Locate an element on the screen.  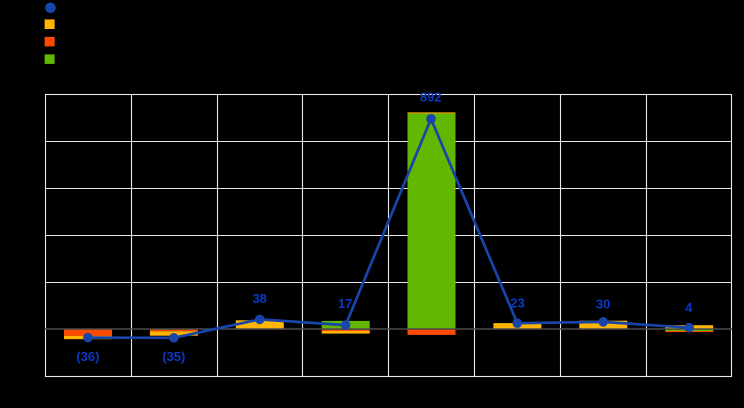
svg-text: (36) is located at coordinates (87, 356).